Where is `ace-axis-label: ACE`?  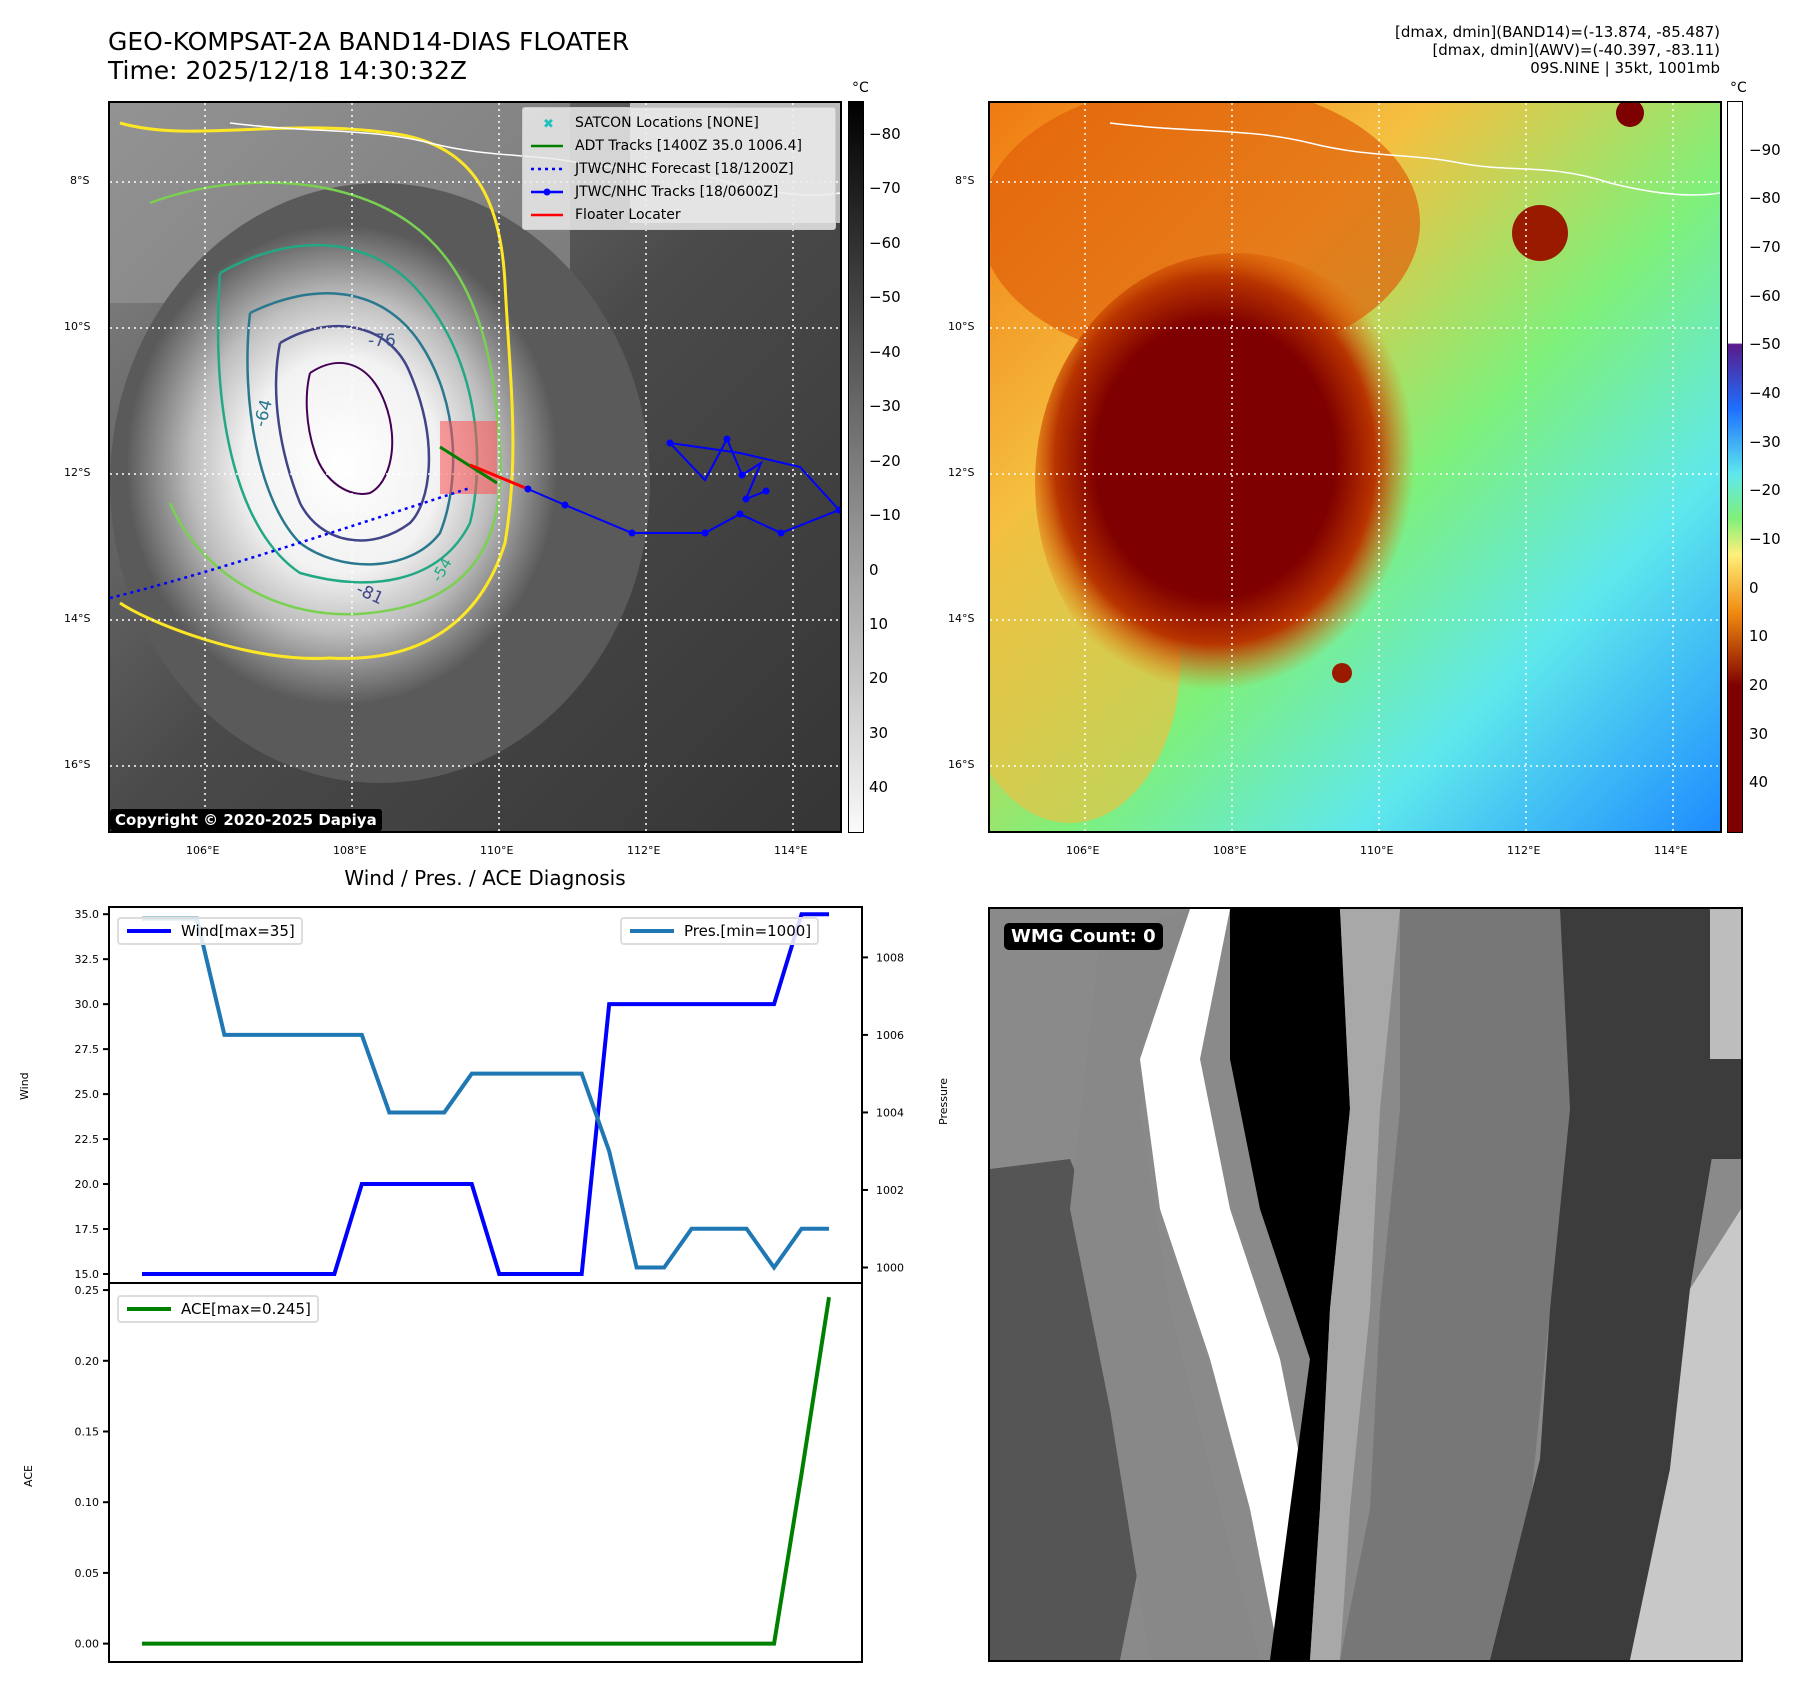
ace-axis-label: ACE is located at coordinates (28, 1476).